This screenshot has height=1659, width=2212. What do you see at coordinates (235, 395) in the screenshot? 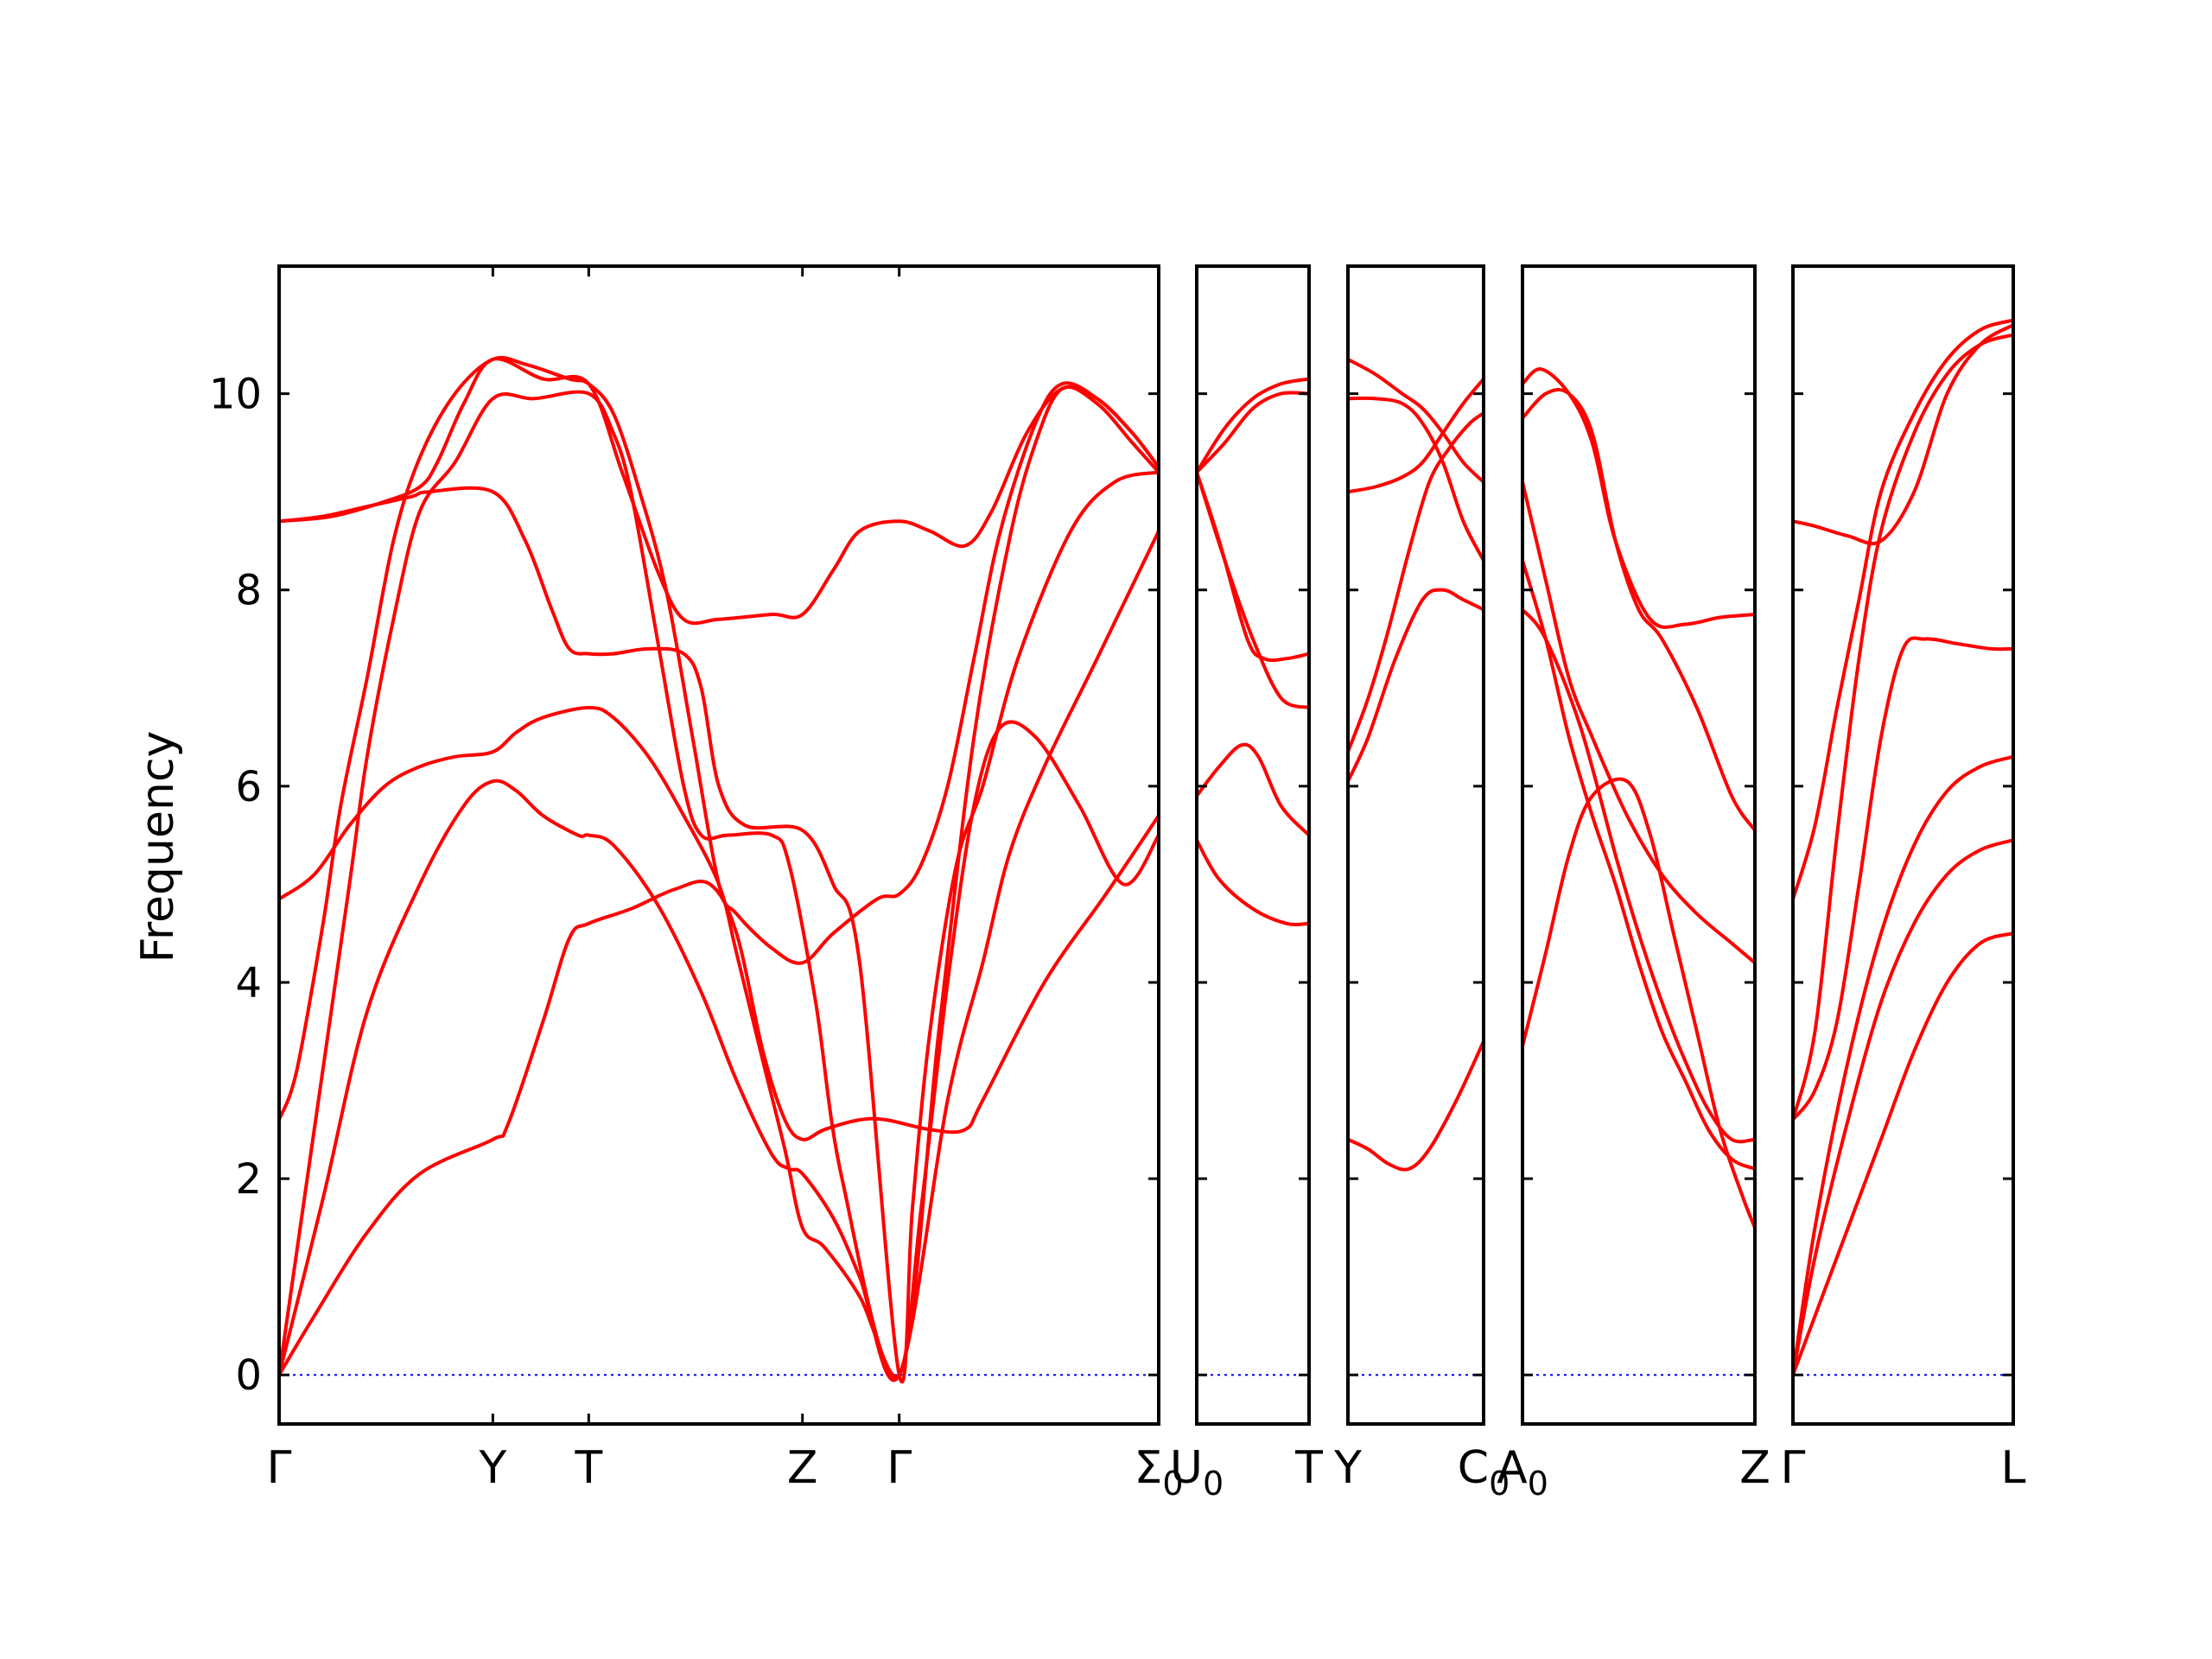
I see `y-tick-label: 10` at bounding box center [235, 395].